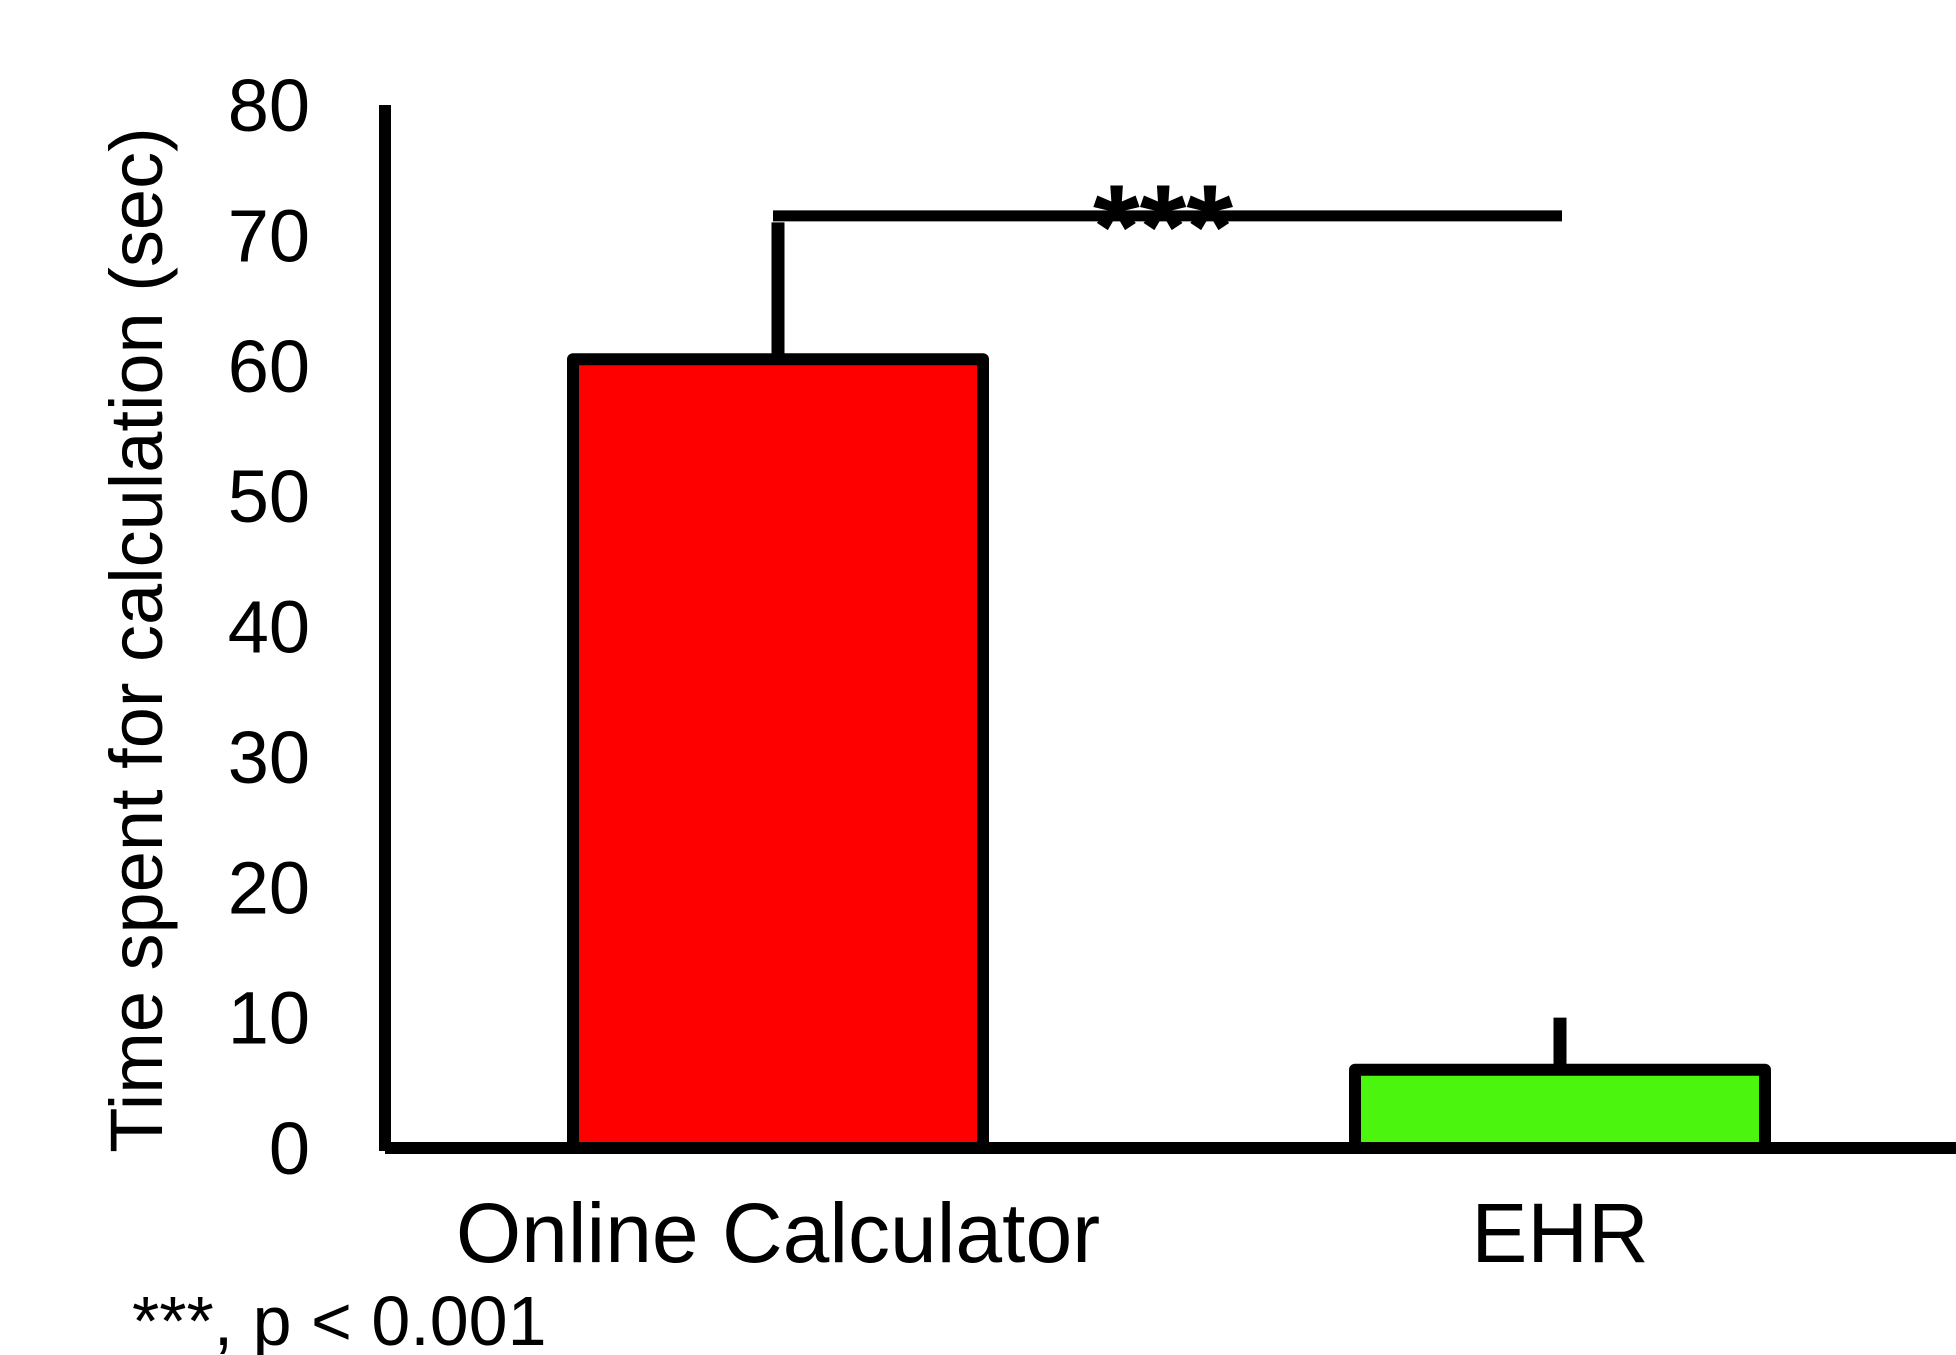 This screenshot has width=1956, height=1355. I want to click on significance-annotation: ***, so click(1167, 227).